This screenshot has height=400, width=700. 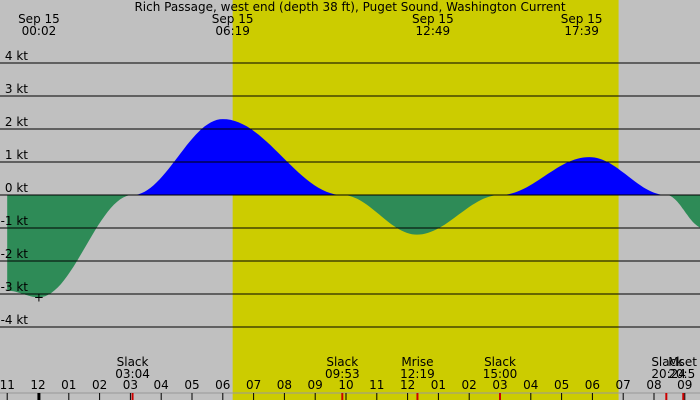 I want to click on y-tick-label: 3 kt, so click(x=16, y=89).